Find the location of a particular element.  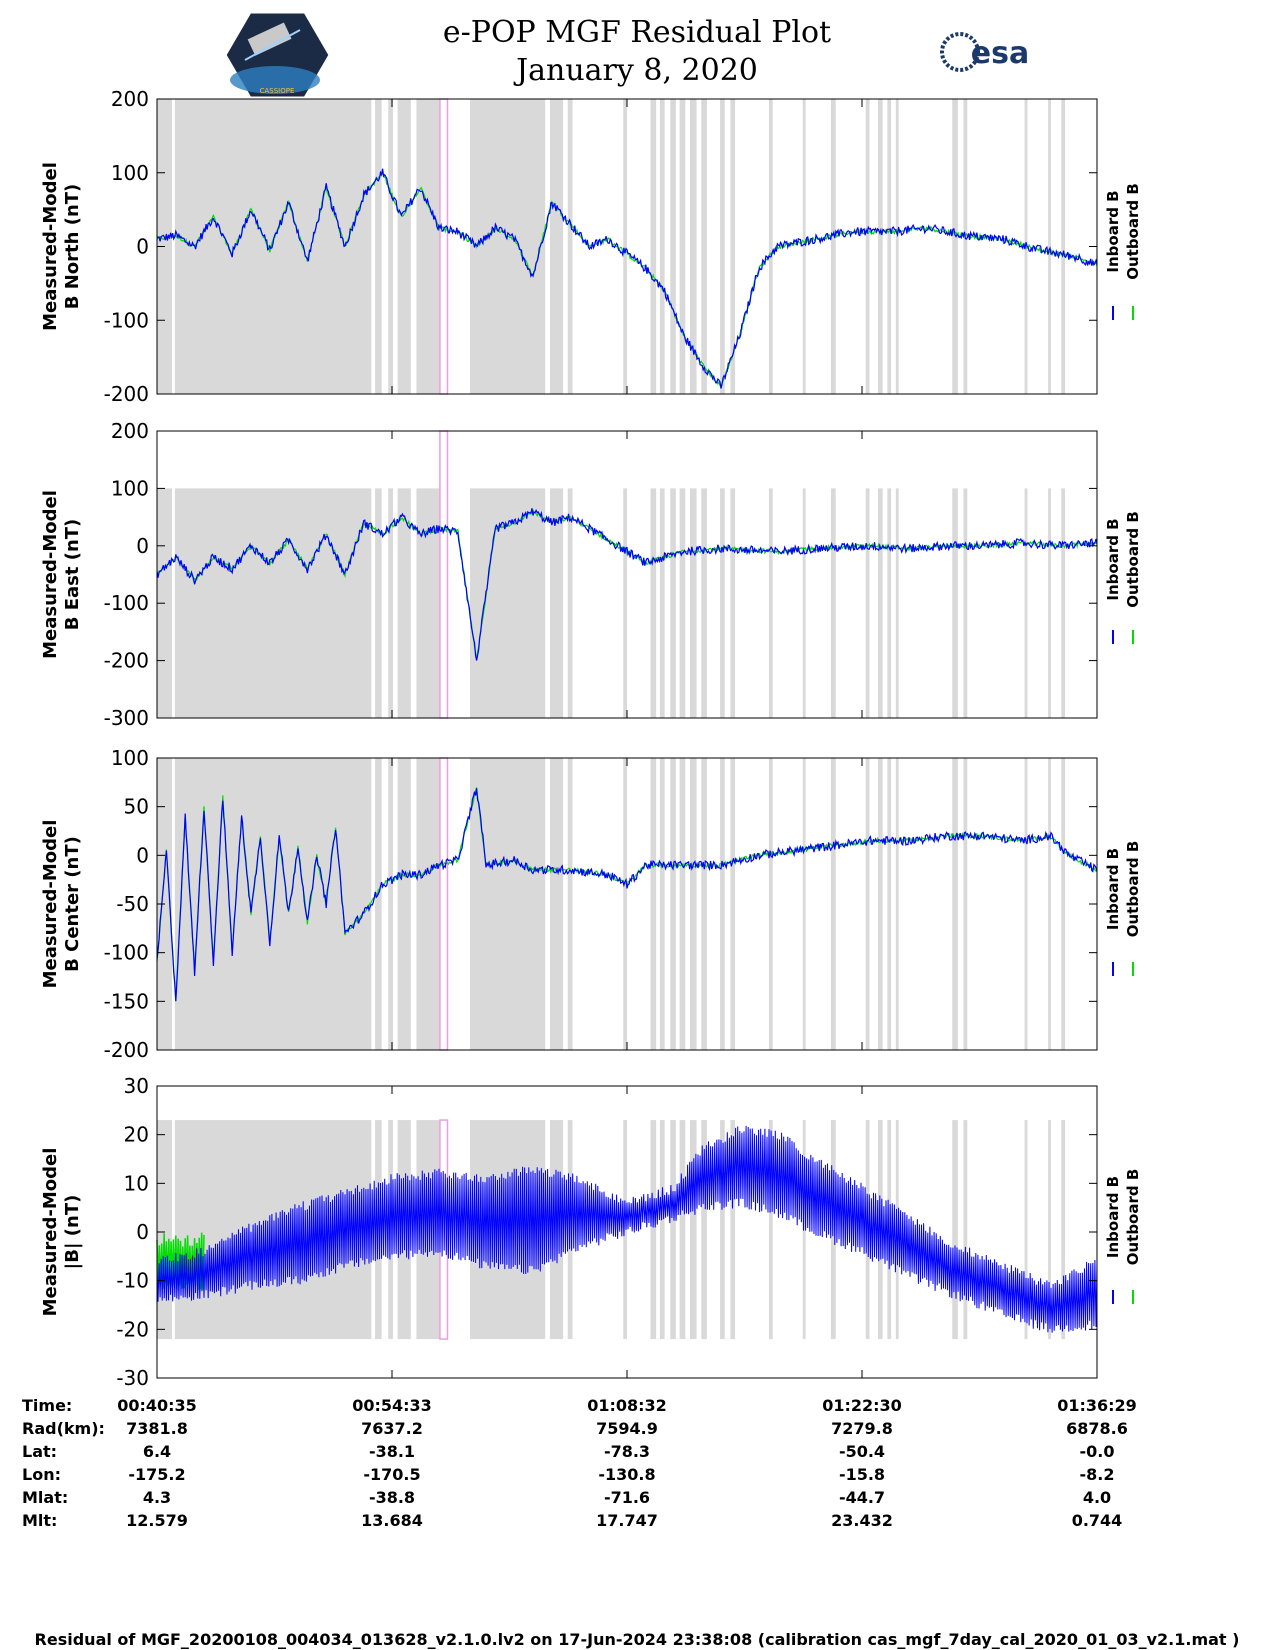

legend-inboard: Inboard B is located at coordinates (1113, 1217).